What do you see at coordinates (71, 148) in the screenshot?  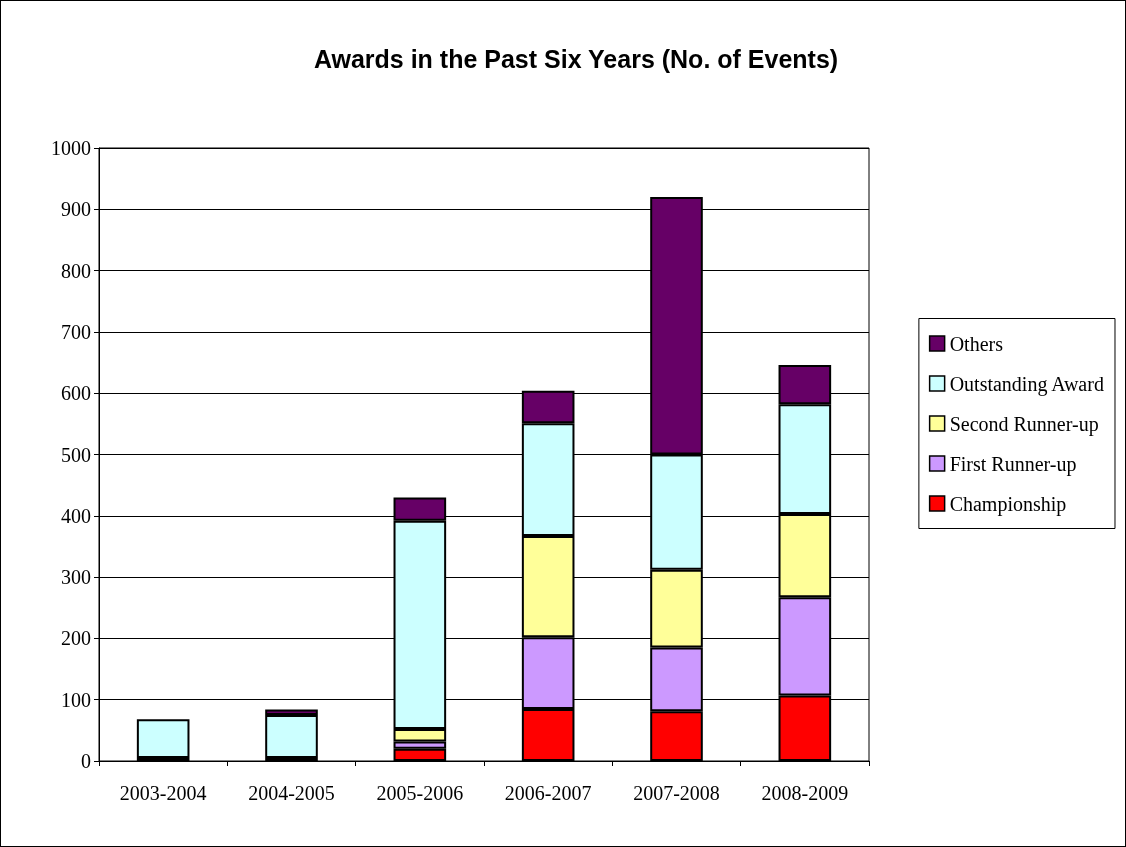 I see `y-tick-label: 1000` at bounding box center [71, 148].